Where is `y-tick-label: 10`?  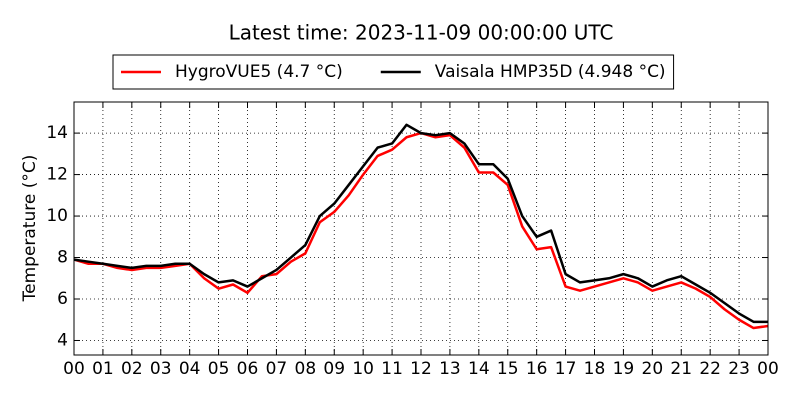 y-tick-label: 10 is located at coordinates (57, 216).